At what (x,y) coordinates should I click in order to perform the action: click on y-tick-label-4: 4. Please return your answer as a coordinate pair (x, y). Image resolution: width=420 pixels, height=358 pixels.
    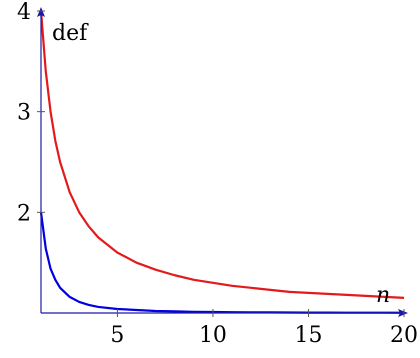
    Looking at the image, I should click on (24, 12).